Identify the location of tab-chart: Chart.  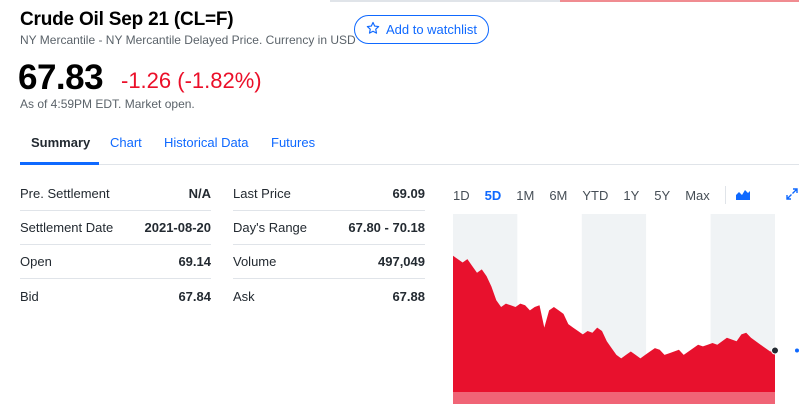
(126, 142).